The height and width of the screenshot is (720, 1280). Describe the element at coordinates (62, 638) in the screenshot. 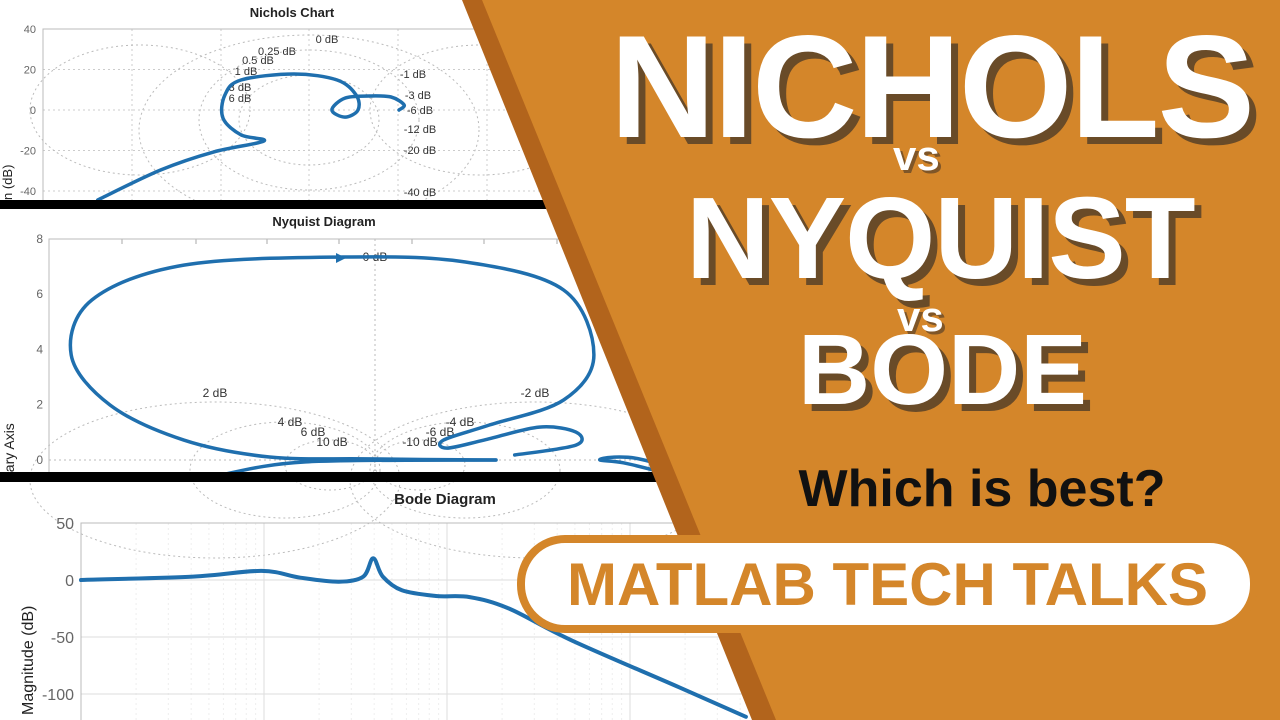

I see `bode-ytick-label: -50` at that location.